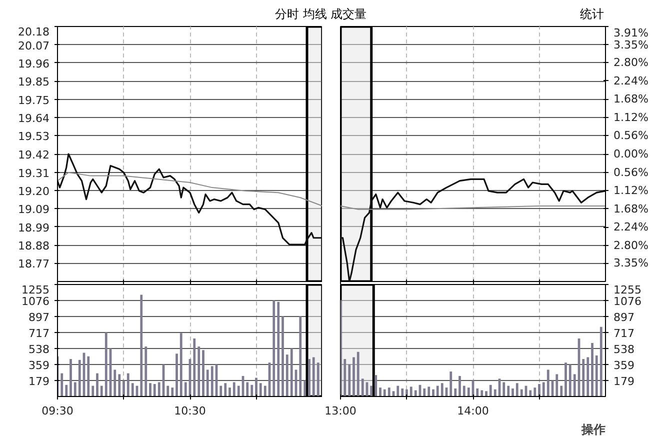 The height and width of the screenshot is (438, 660). Describe the element at coordinates (34, 155) in the screenshot. I see `y-tick-label: 19.42` at that location.